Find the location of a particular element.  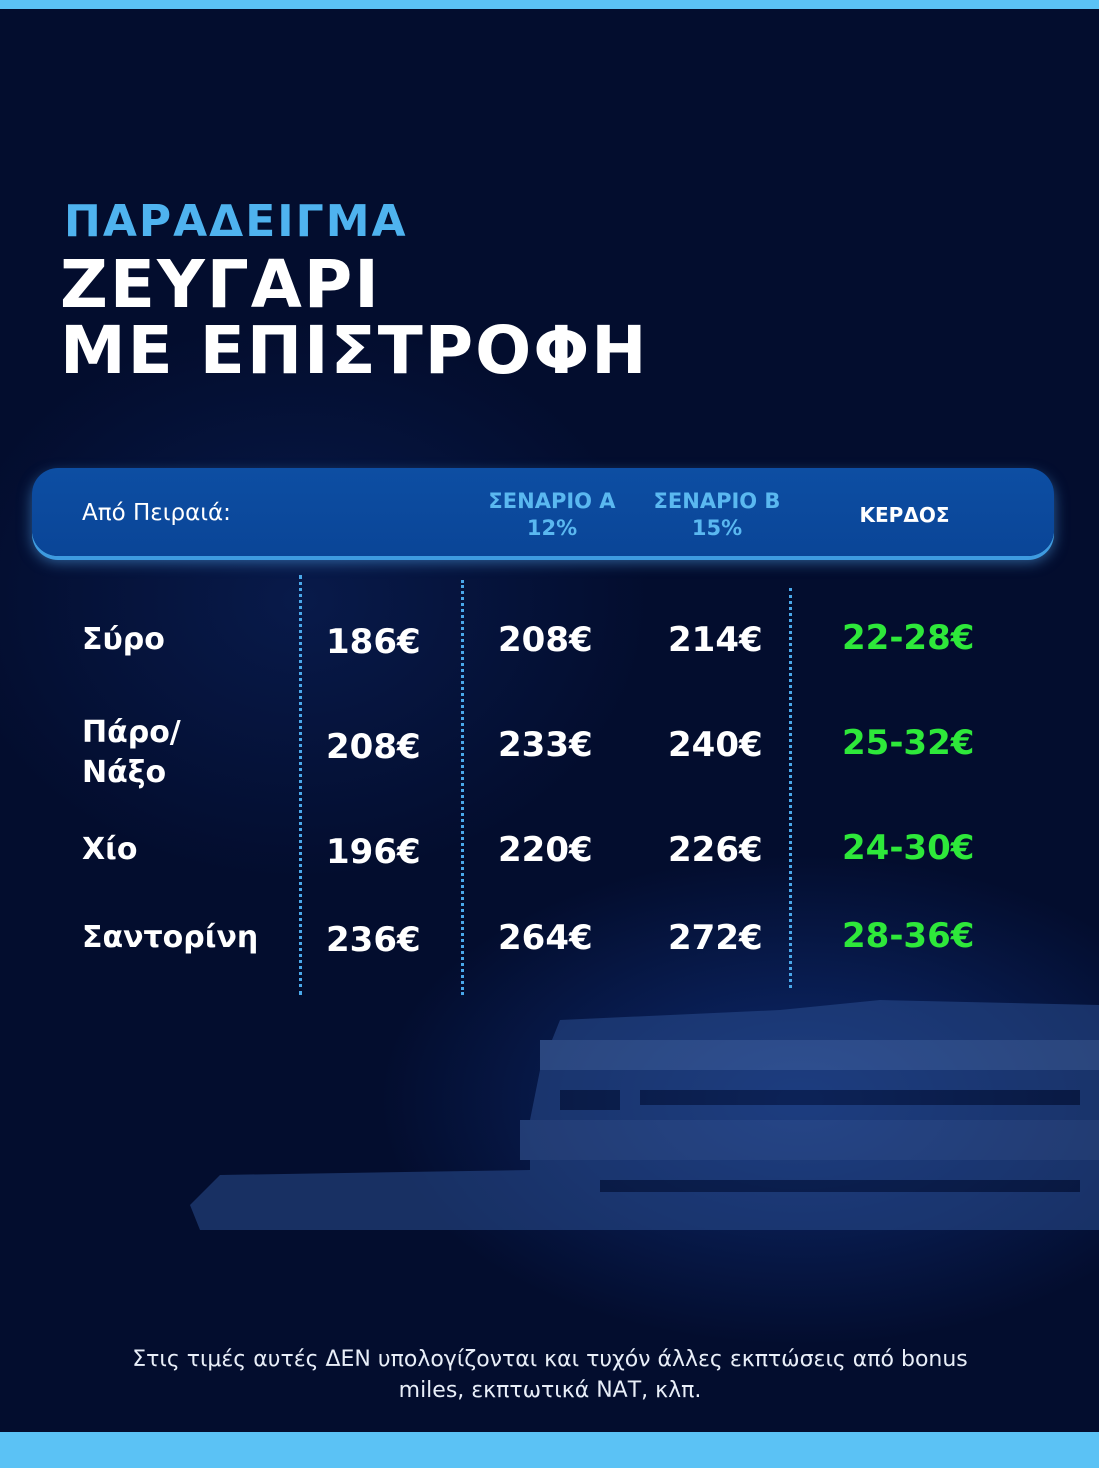

header-scenario-b: ΣΕΝΑΡΙΟ Β 15% is located at coordinates (717, 515).